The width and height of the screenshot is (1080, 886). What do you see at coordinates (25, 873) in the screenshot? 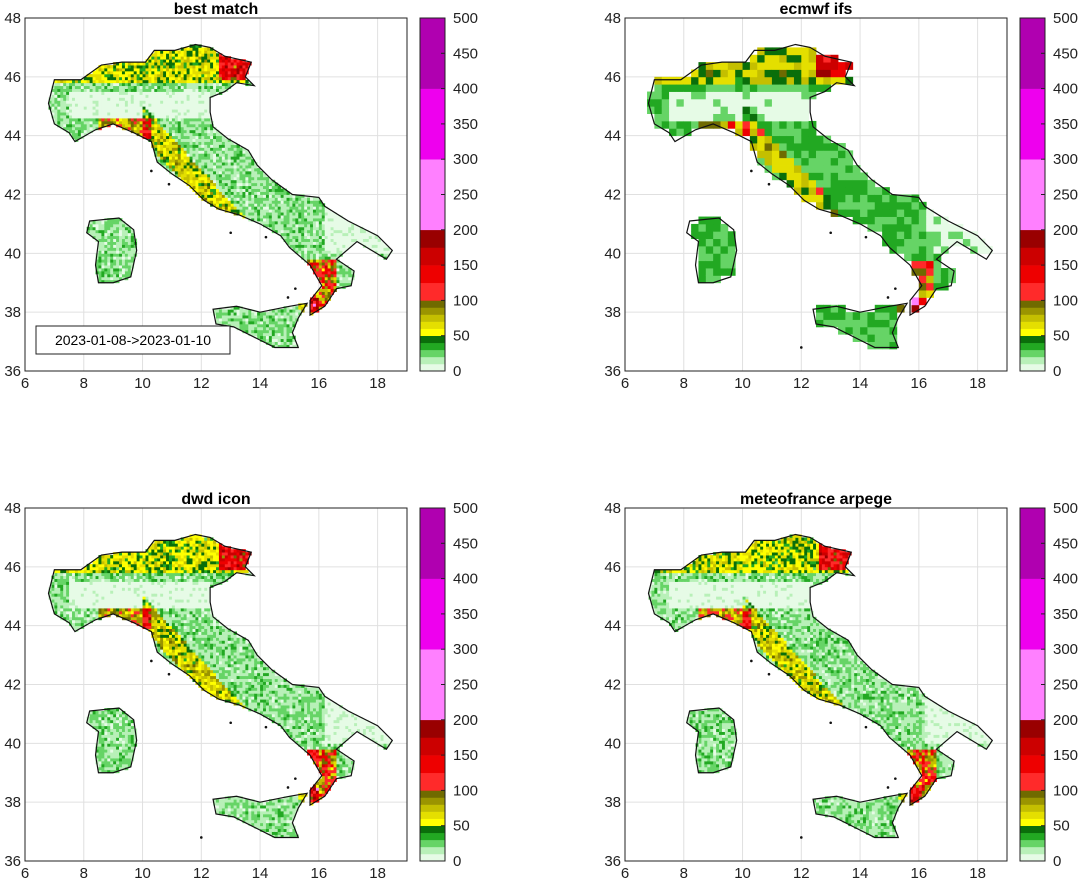
I see `x-tick-label: 6` at bounding box center [25, 873].